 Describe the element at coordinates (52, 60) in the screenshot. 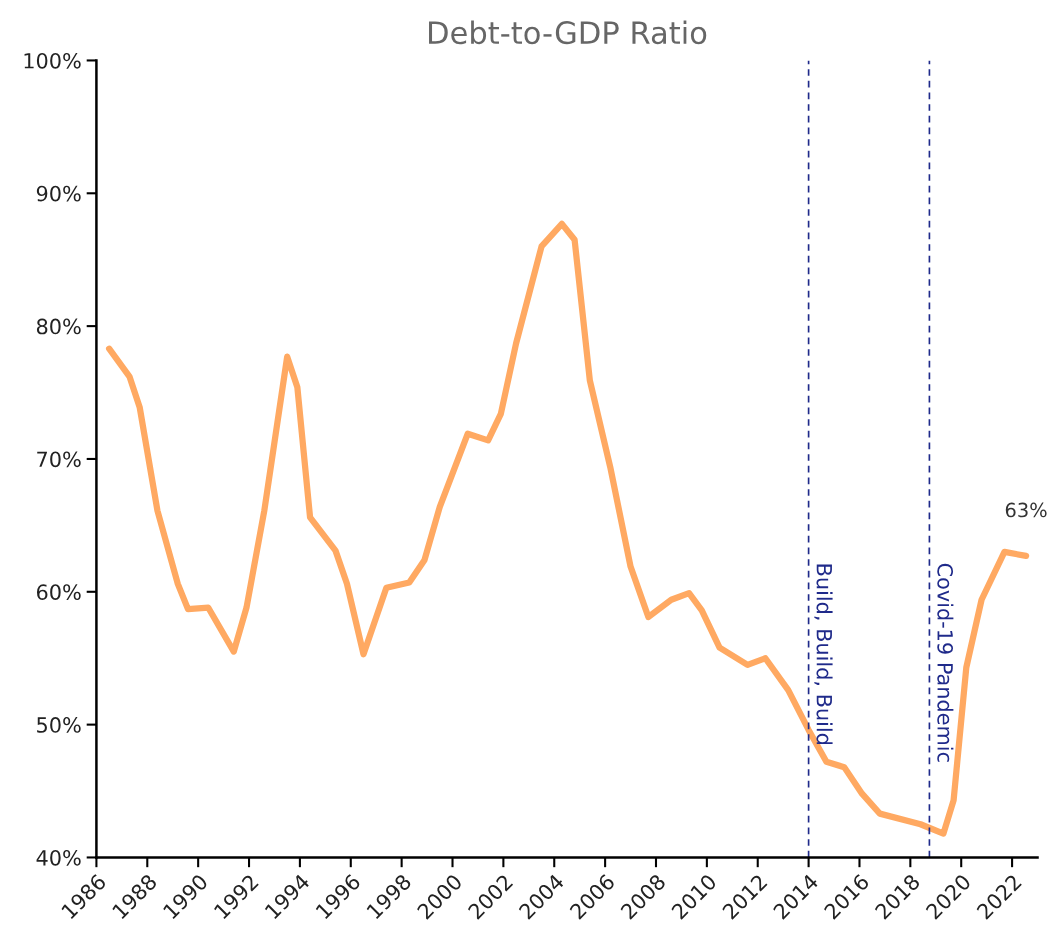

I see `y-tick-label: 100%` at that location.